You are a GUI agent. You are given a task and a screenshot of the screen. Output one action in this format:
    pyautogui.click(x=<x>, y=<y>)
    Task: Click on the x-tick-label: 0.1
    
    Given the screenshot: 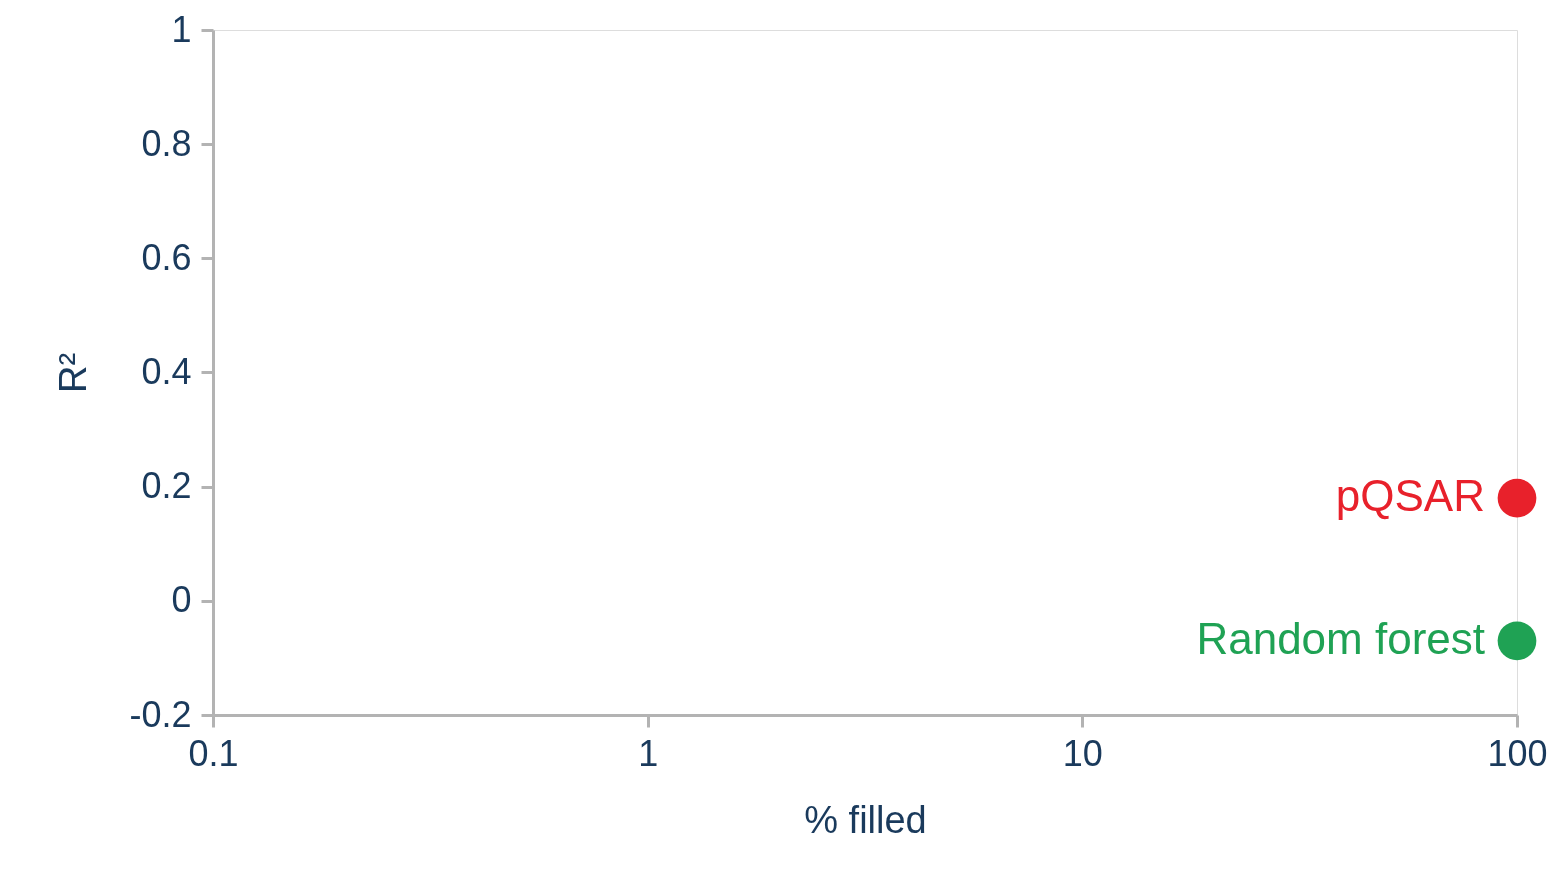 What is the action you would take?
    pyautogui.click(x=213, y=753)
    